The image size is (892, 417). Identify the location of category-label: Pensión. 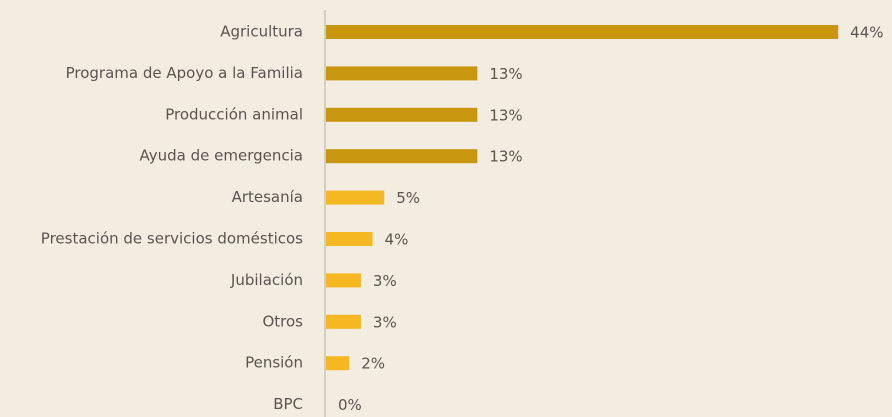
(274, 363).